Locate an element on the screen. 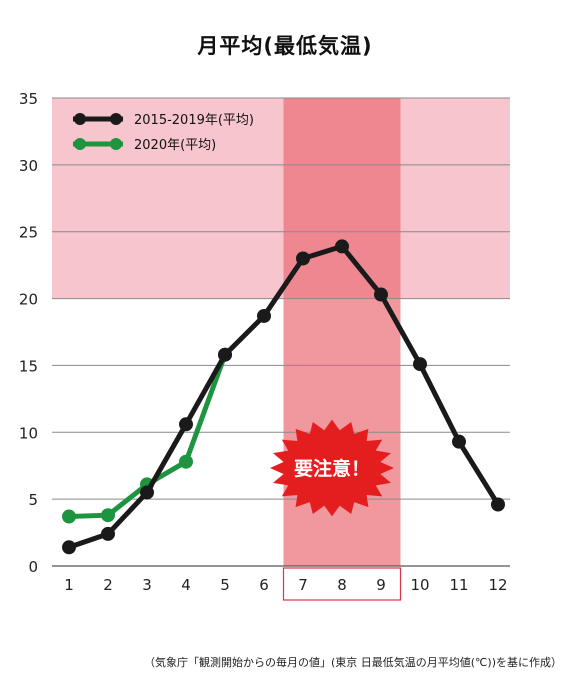 Image resolution: width=570 pixels, height=677 pixels. y-tick-label: 10 is located at coordinates (28, 433).